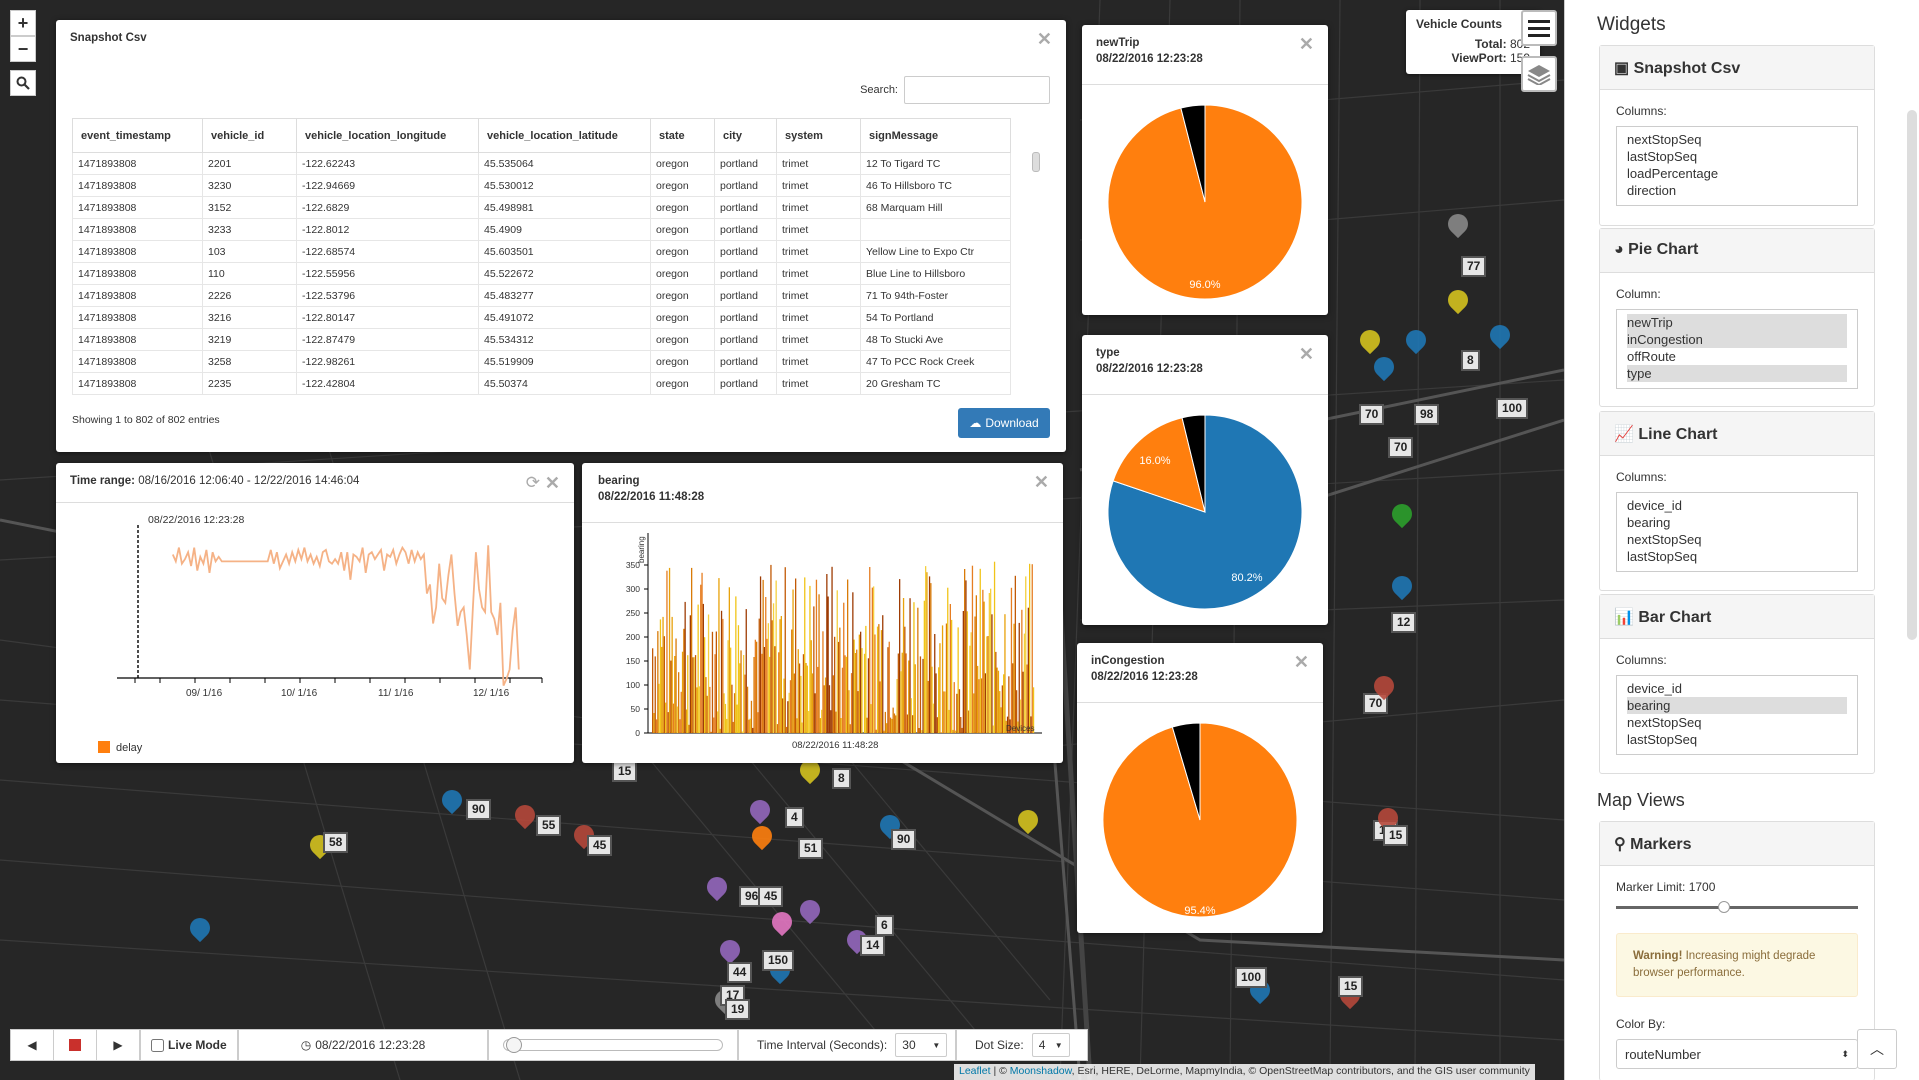 This screenshot has width=1919, height=1080. Describe the element at coordinates (818, 135) in the screenshot. I see `column-header: system` at that location.